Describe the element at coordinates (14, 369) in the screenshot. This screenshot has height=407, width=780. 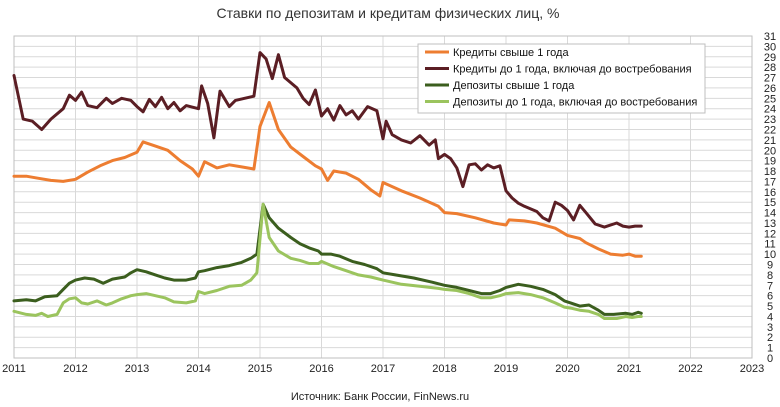
I see `x-tick-label: 2011` at that location.